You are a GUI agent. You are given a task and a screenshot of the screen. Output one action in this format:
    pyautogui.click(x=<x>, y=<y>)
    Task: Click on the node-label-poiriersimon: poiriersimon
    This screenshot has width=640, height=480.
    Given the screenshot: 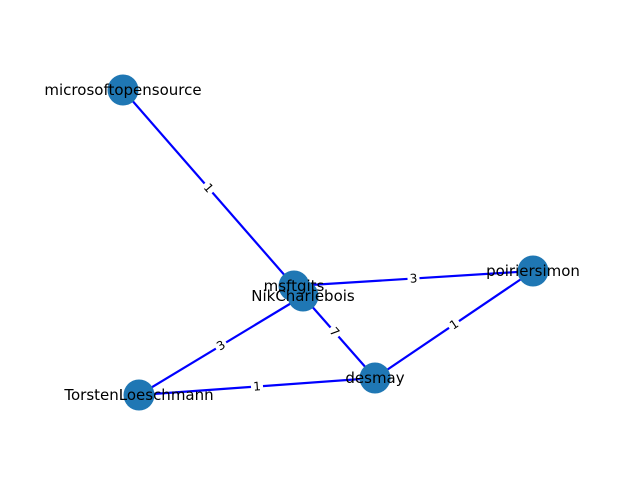 What is the action you would take?
    pyautogui.click(x=533, y=271)
    